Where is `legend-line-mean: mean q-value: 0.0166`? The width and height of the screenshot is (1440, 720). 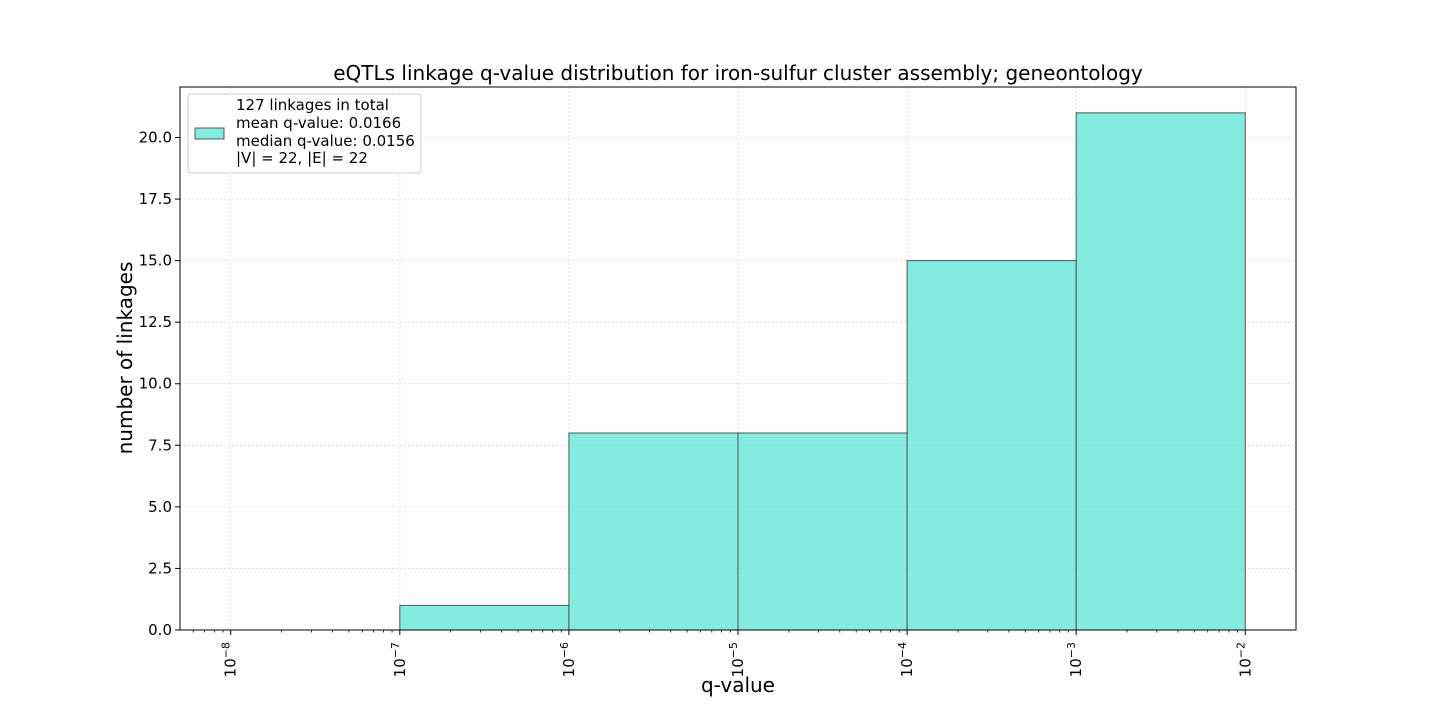 legend-line-mean: mean q-value: 0.0166 is located at coordinates (318, 123).